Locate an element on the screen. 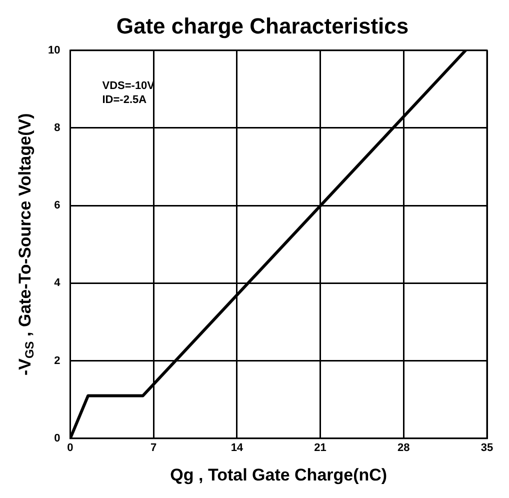 Image resolution: width=509 pixels, height=498 pixels. x-tick-label: 21 is located at coordinates (320, 448).